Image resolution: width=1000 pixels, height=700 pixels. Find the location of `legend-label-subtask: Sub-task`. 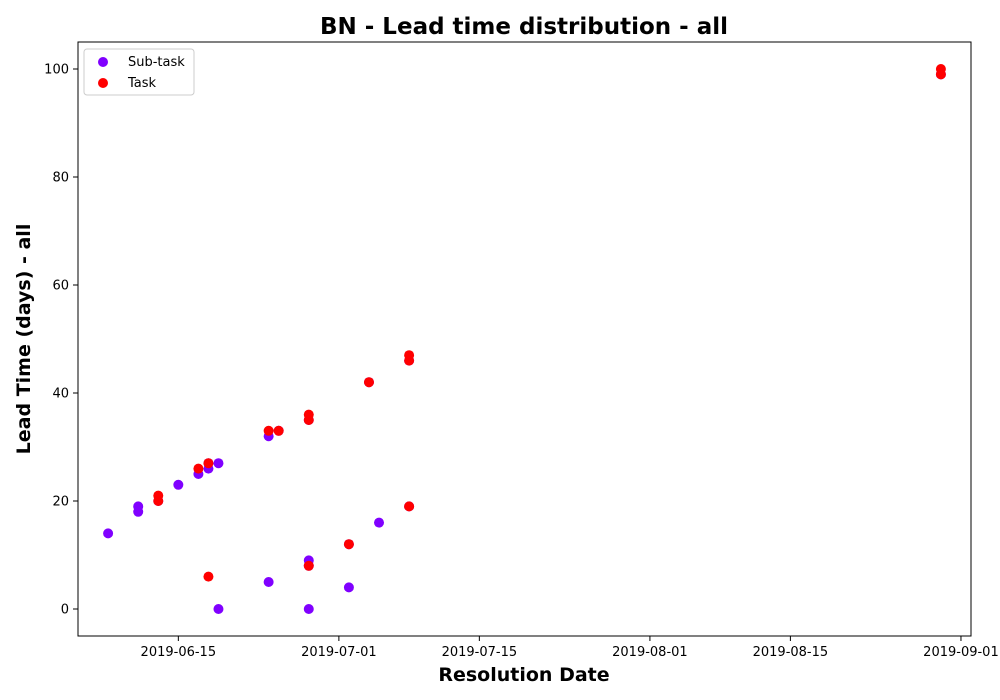

legend-label-subtask: Sub-task is located at coordinates (156, 62).